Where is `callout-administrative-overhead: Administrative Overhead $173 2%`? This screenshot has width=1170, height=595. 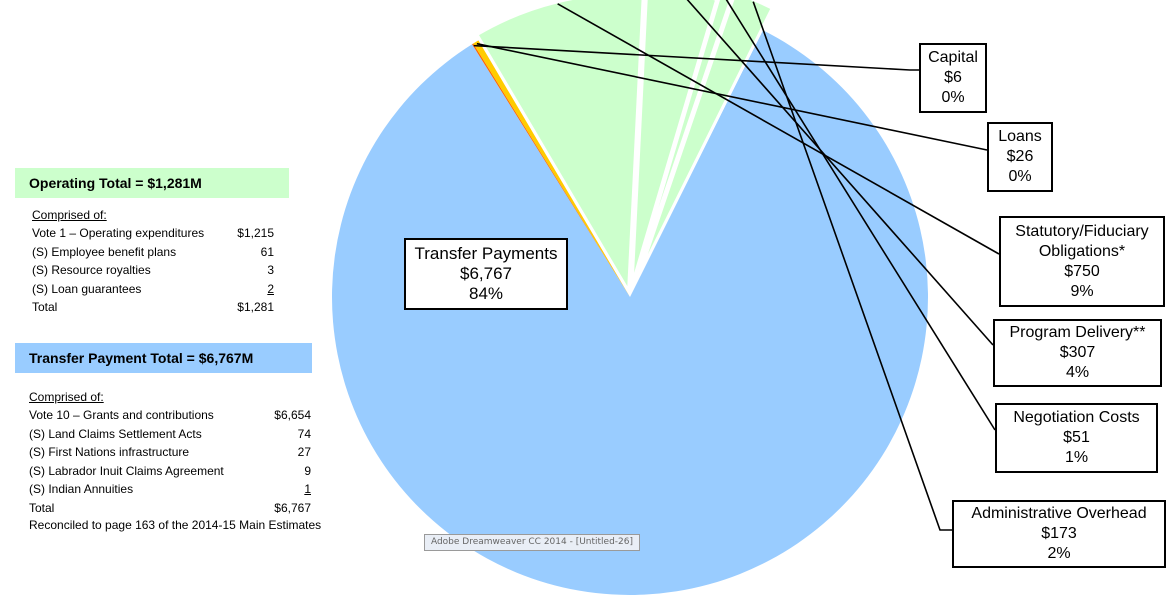
callout-administrative-overhead: Administrative Overhead $173 2% is located at coordinates (1059, 534).